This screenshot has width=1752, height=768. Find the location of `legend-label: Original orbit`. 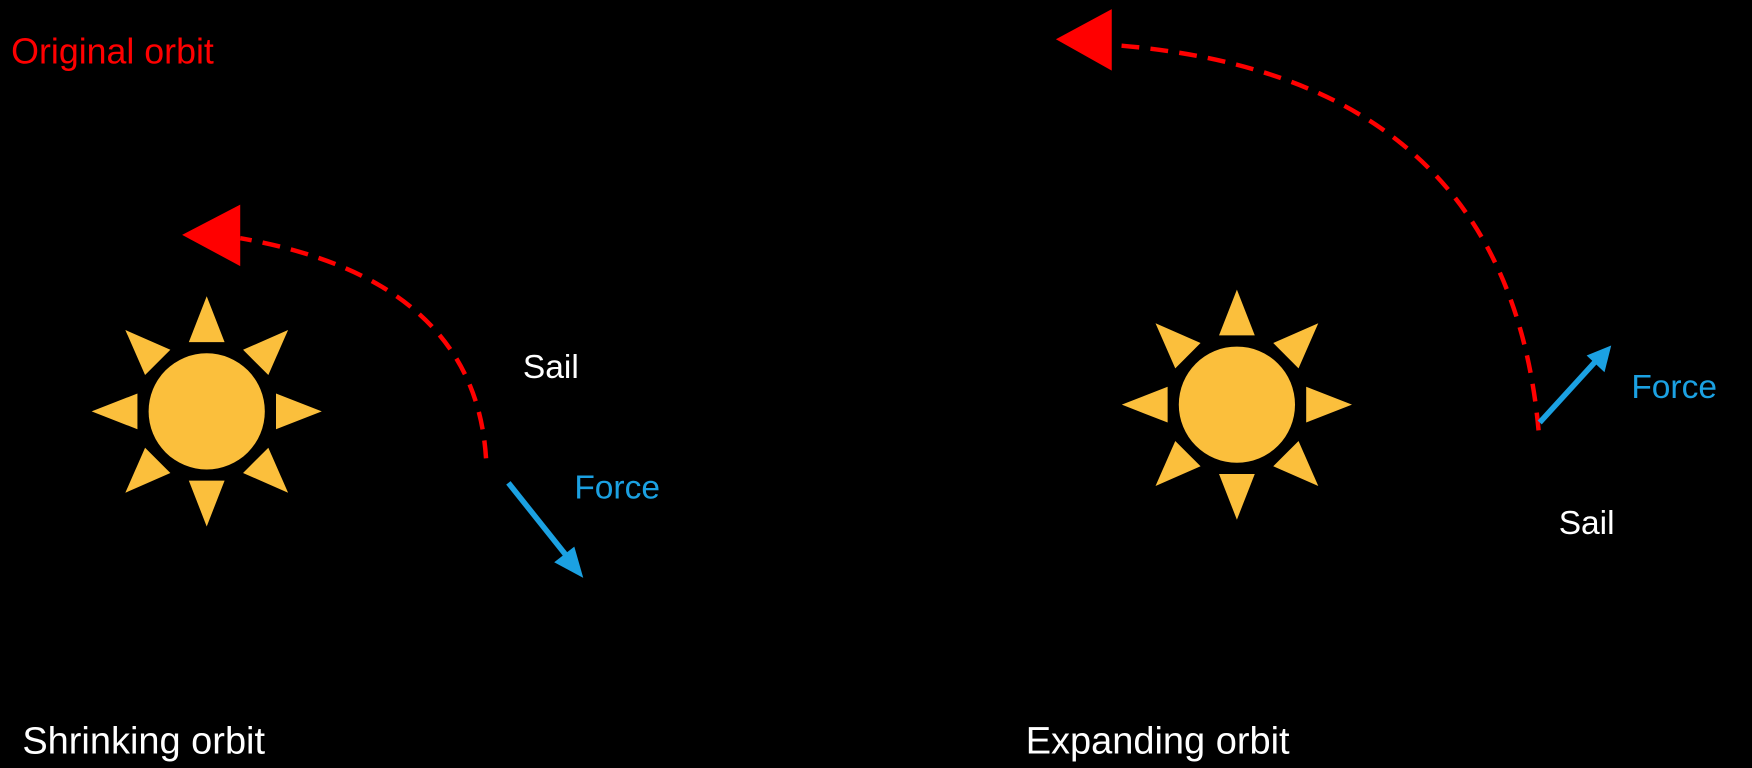

legend-label: Original orbit is located at coordinates (112, 51).